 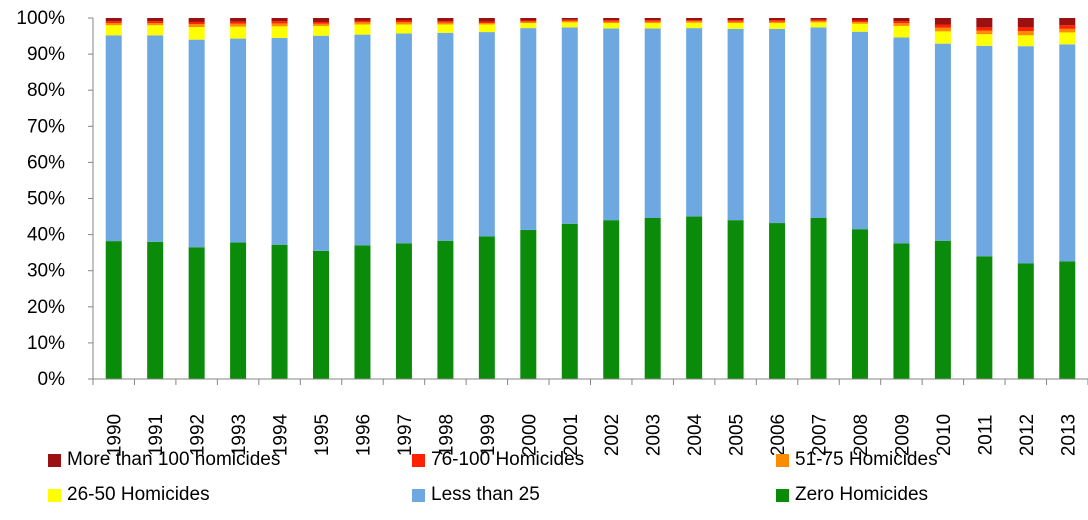 What do you see at coordinates (1025, 33) in the screenshot?
I see `bar-segment-2012-51-75-homicides` at bounding box center [1025, 33].